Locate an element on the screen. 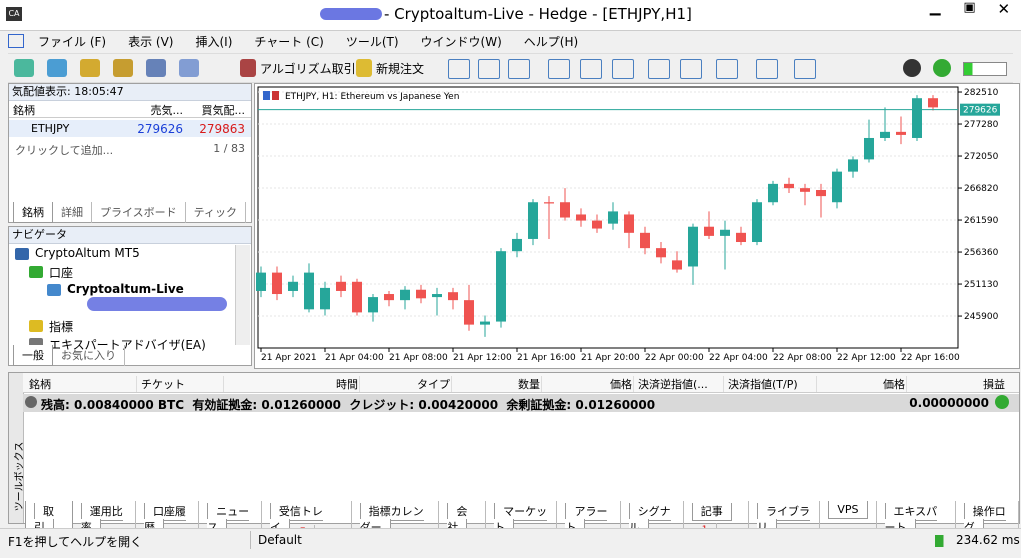 This screenshot has width=1021, height=558. tab: お気に入り is located at coordinates (89, 355).